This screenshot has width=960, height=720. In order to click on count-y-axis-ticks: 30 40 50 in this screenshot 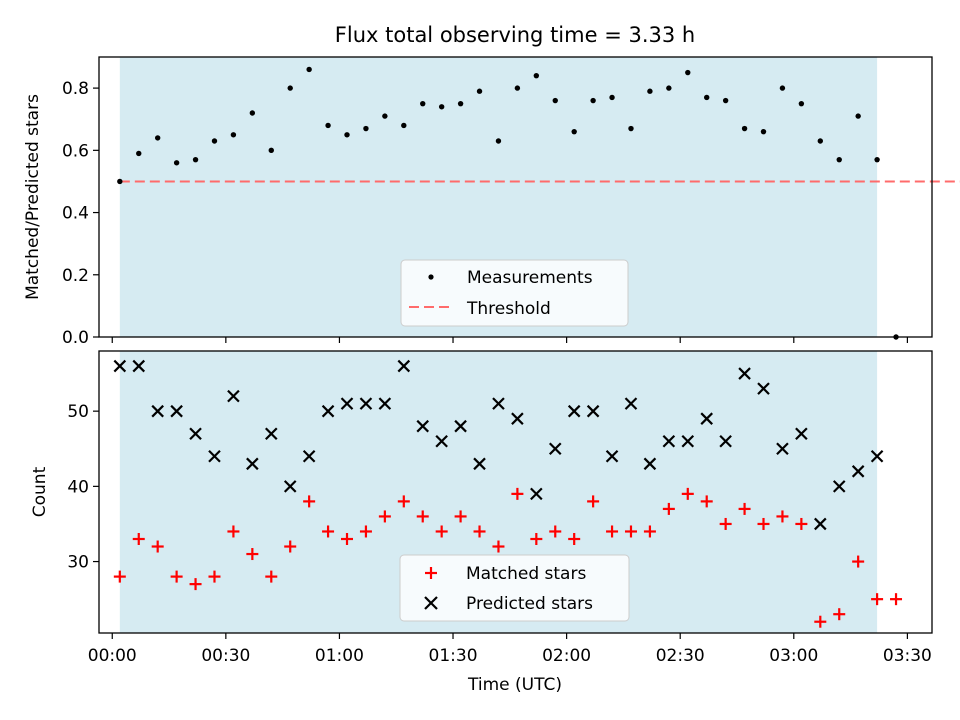, I will do `click(83, 487)`.